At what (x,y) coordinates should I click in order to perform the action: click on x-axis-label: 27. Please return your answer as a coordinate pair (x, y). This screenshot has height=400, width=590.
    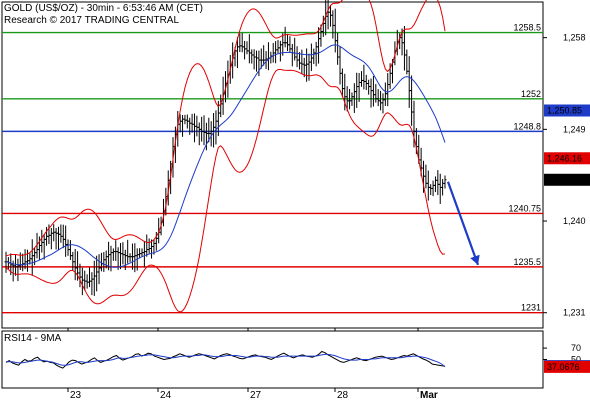
    Looking at the image, I should click on (256, 395).